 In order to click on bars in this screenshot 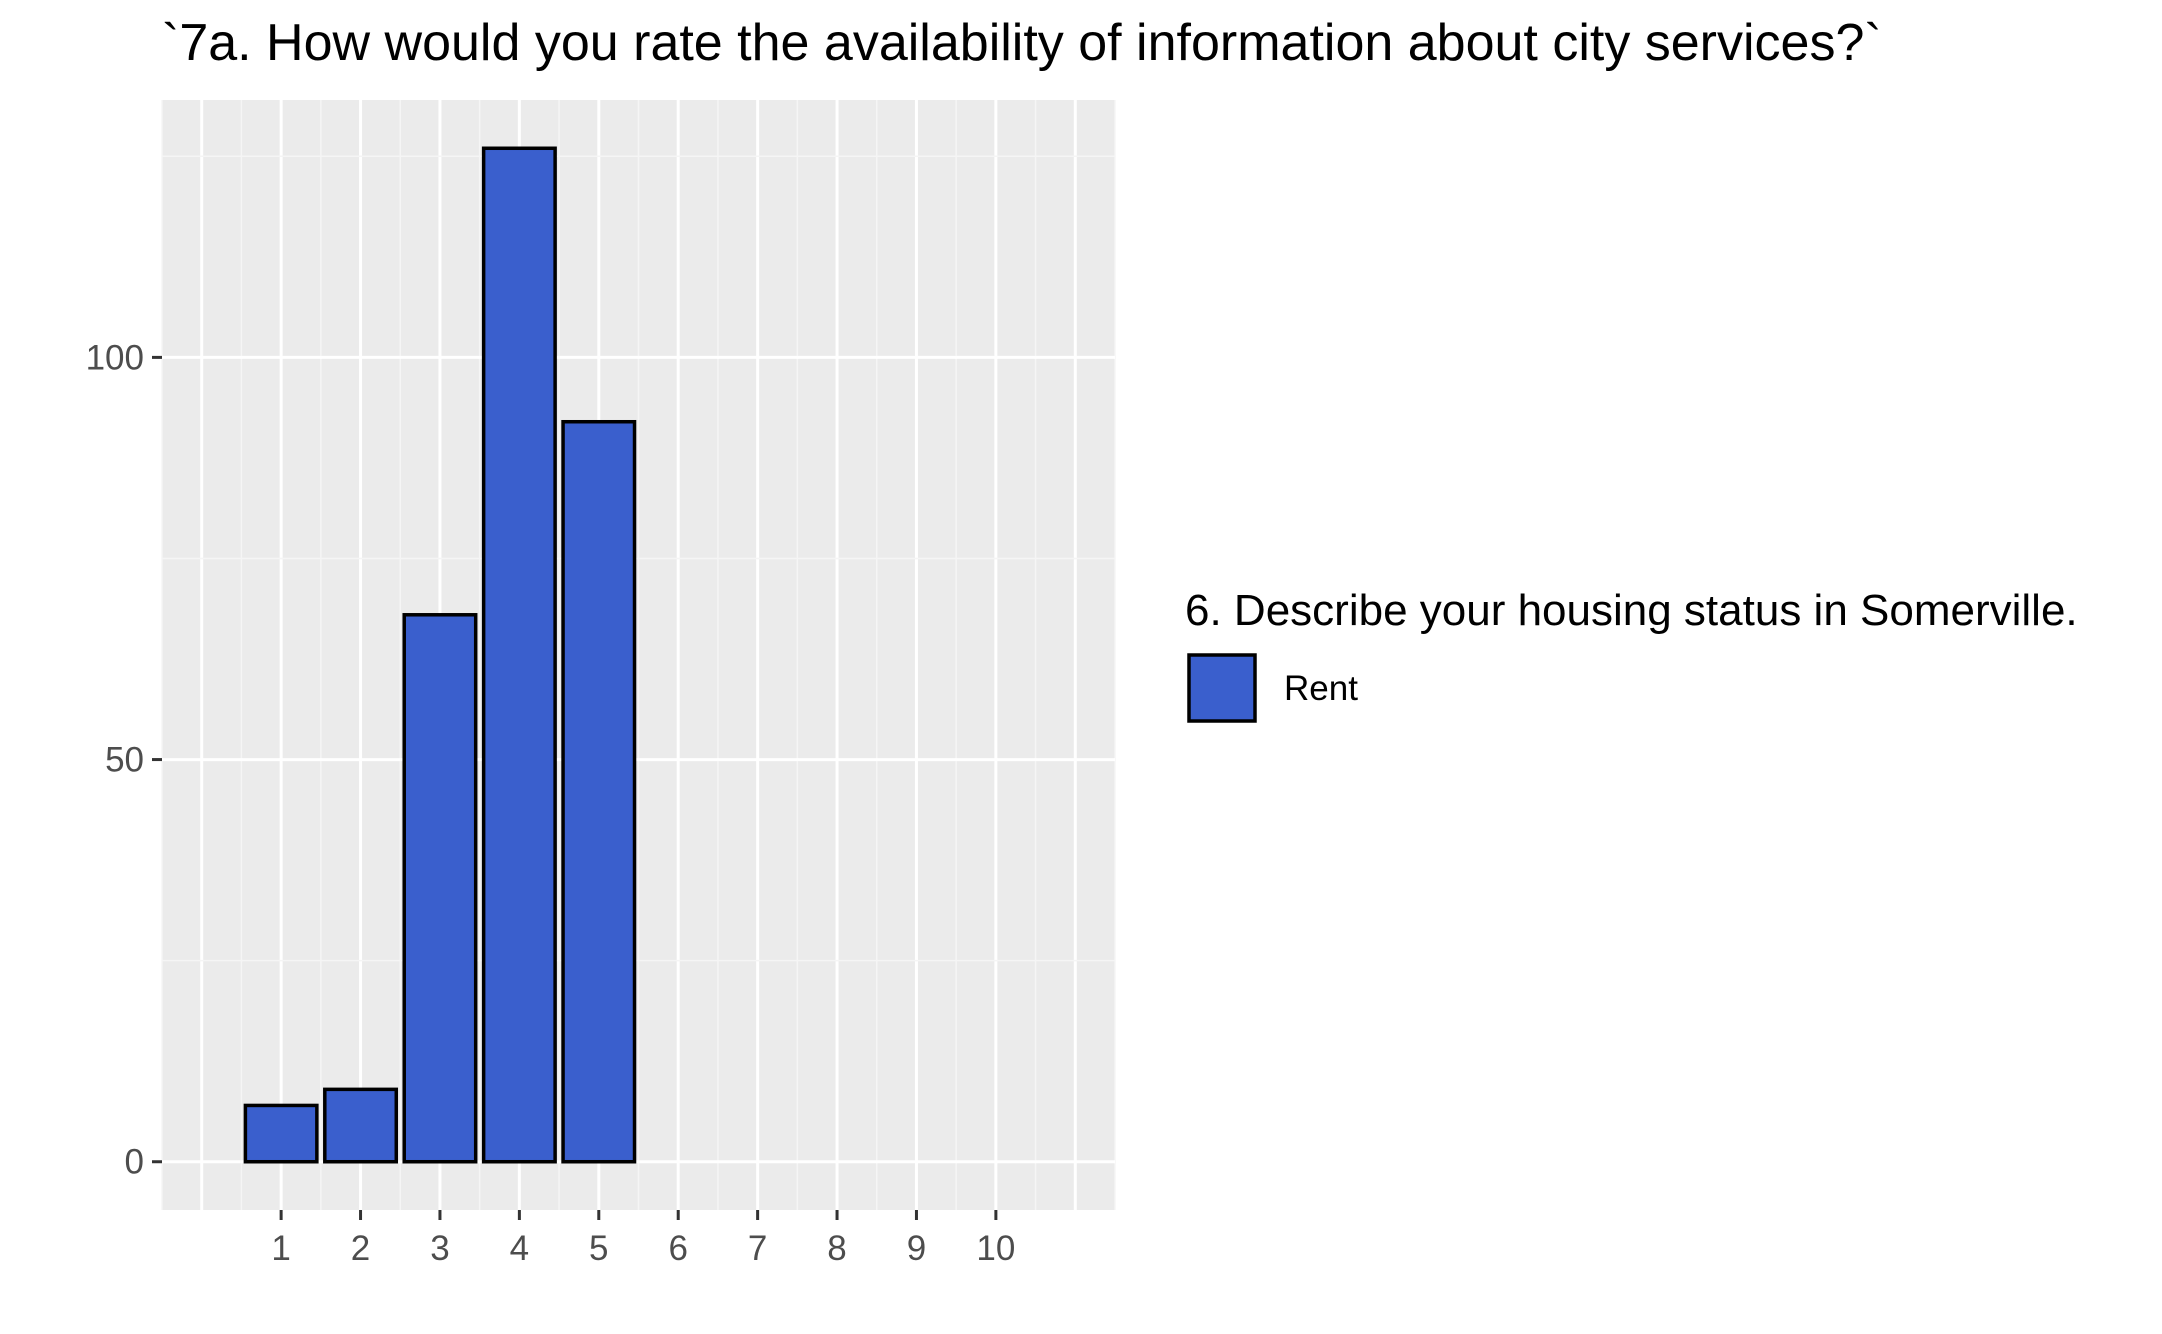, I will do `click(440, 655)`.